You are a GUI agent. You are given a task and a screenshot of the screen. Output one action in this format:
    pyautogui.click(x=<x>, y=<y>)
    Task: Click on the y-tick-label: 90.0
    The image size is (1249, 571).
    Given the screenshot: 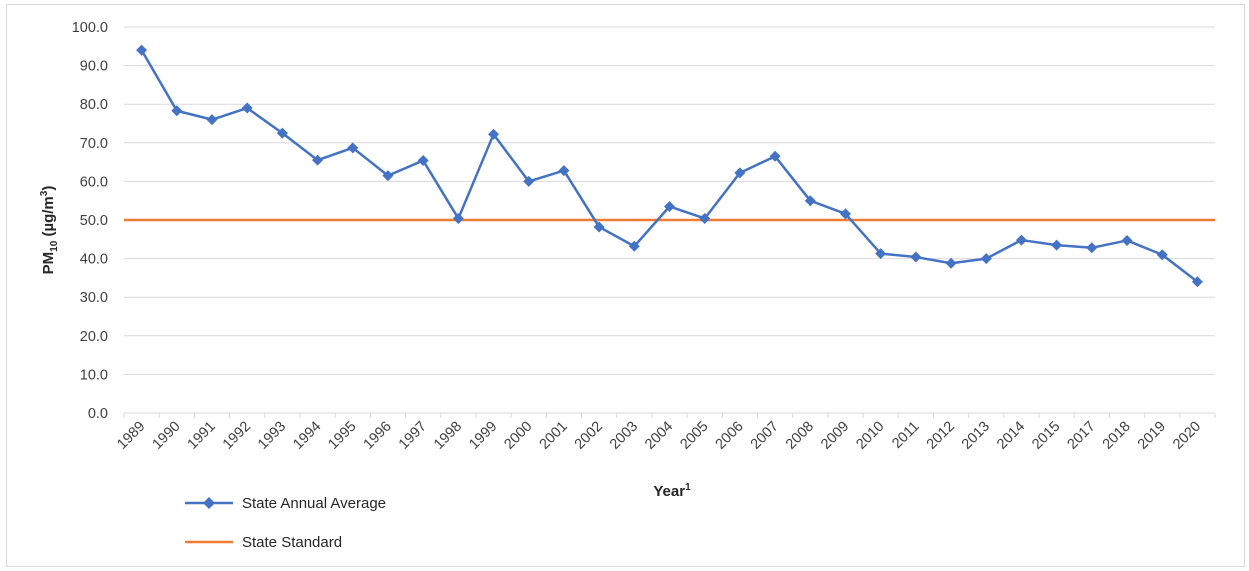 What is the action you would take?
    pyautogui.click(x=94, y=67)
    